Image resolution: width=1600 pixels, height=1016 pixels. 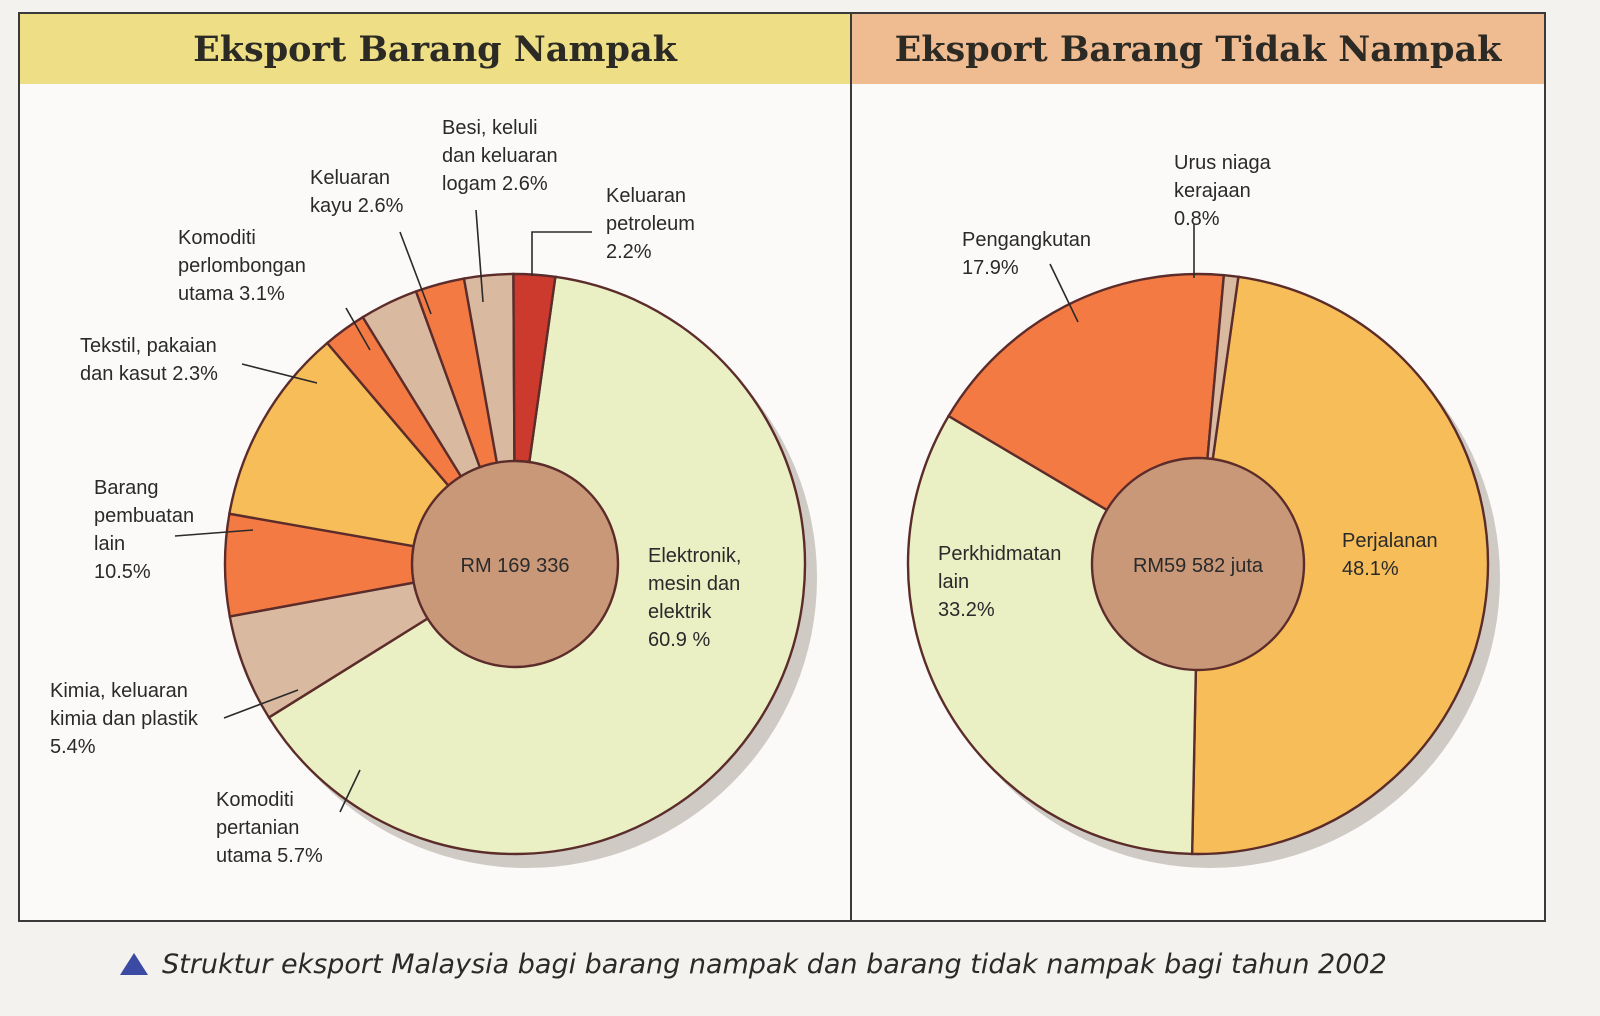 What do you see at coordinates (144, 530) in the screenshot?
I see `slice-label-barang-pembuatan-lain-10-5: Barang pembuatan lain 10.5%` at bounding box center [144, 530].